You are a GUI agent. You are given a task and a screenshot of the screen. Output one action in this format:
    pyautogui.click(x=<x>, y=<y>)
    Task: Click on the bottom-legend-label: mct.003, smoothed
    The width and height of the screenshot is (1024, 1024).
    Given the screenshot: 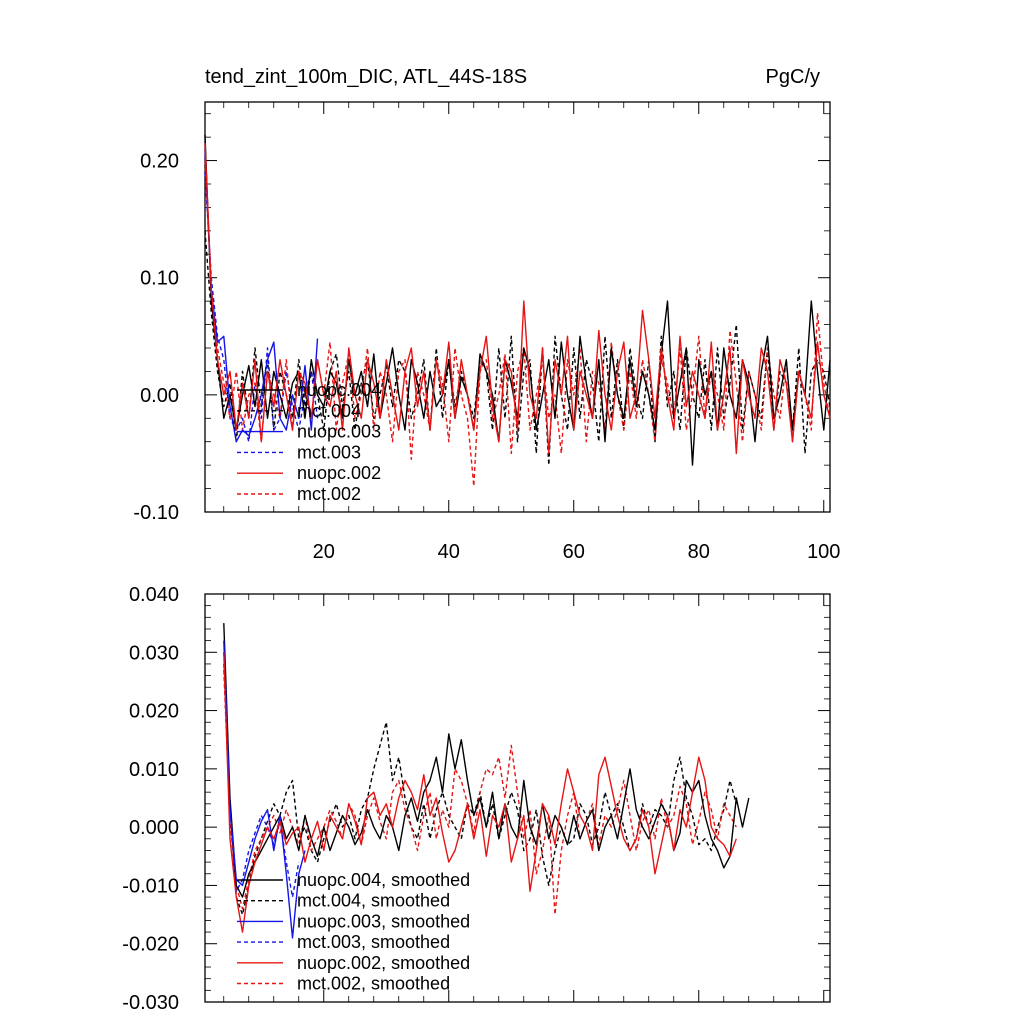 What is the action you would take?
    pyautogui.click(x=373, y=942)
    